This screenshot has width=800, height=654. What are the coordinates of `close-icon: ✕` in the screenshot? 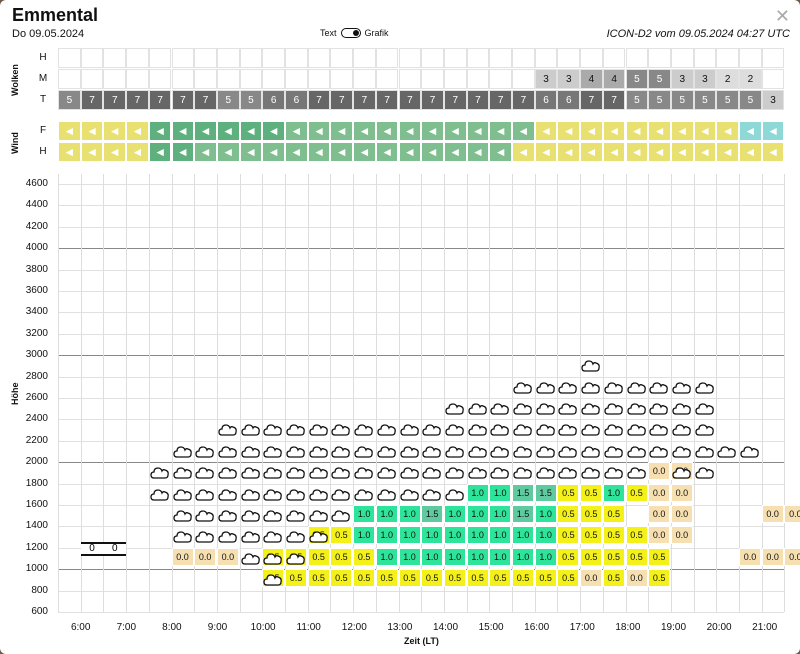 It's located at (782, 16).